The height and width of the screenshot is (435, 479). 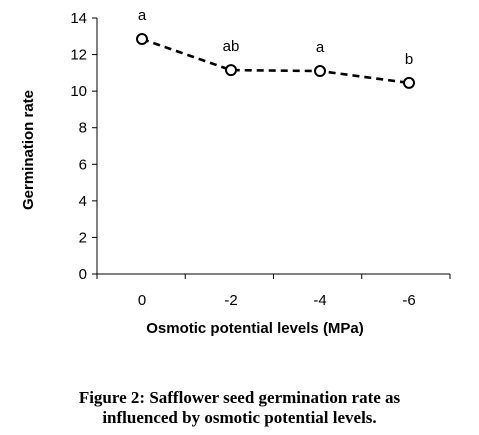 I want to click on y-tick-label: 2, so click(x=83, y=237).